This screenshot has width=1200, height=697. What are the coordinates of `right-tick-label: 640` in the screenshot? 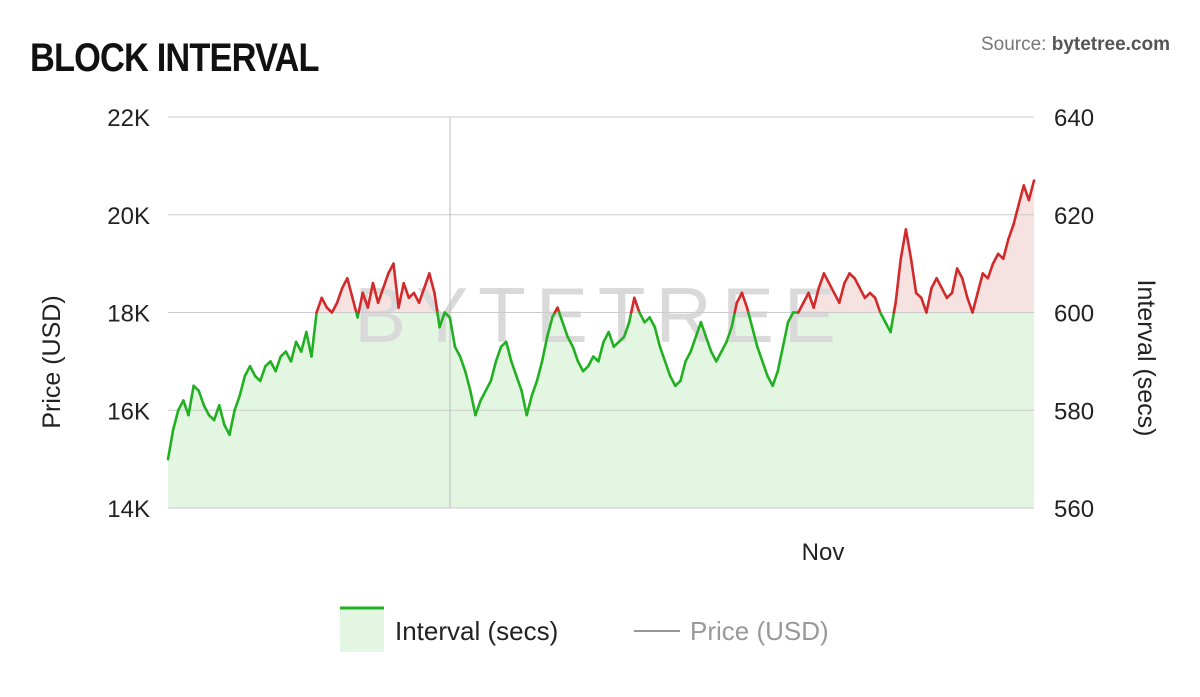 It's located at (1074, 118).